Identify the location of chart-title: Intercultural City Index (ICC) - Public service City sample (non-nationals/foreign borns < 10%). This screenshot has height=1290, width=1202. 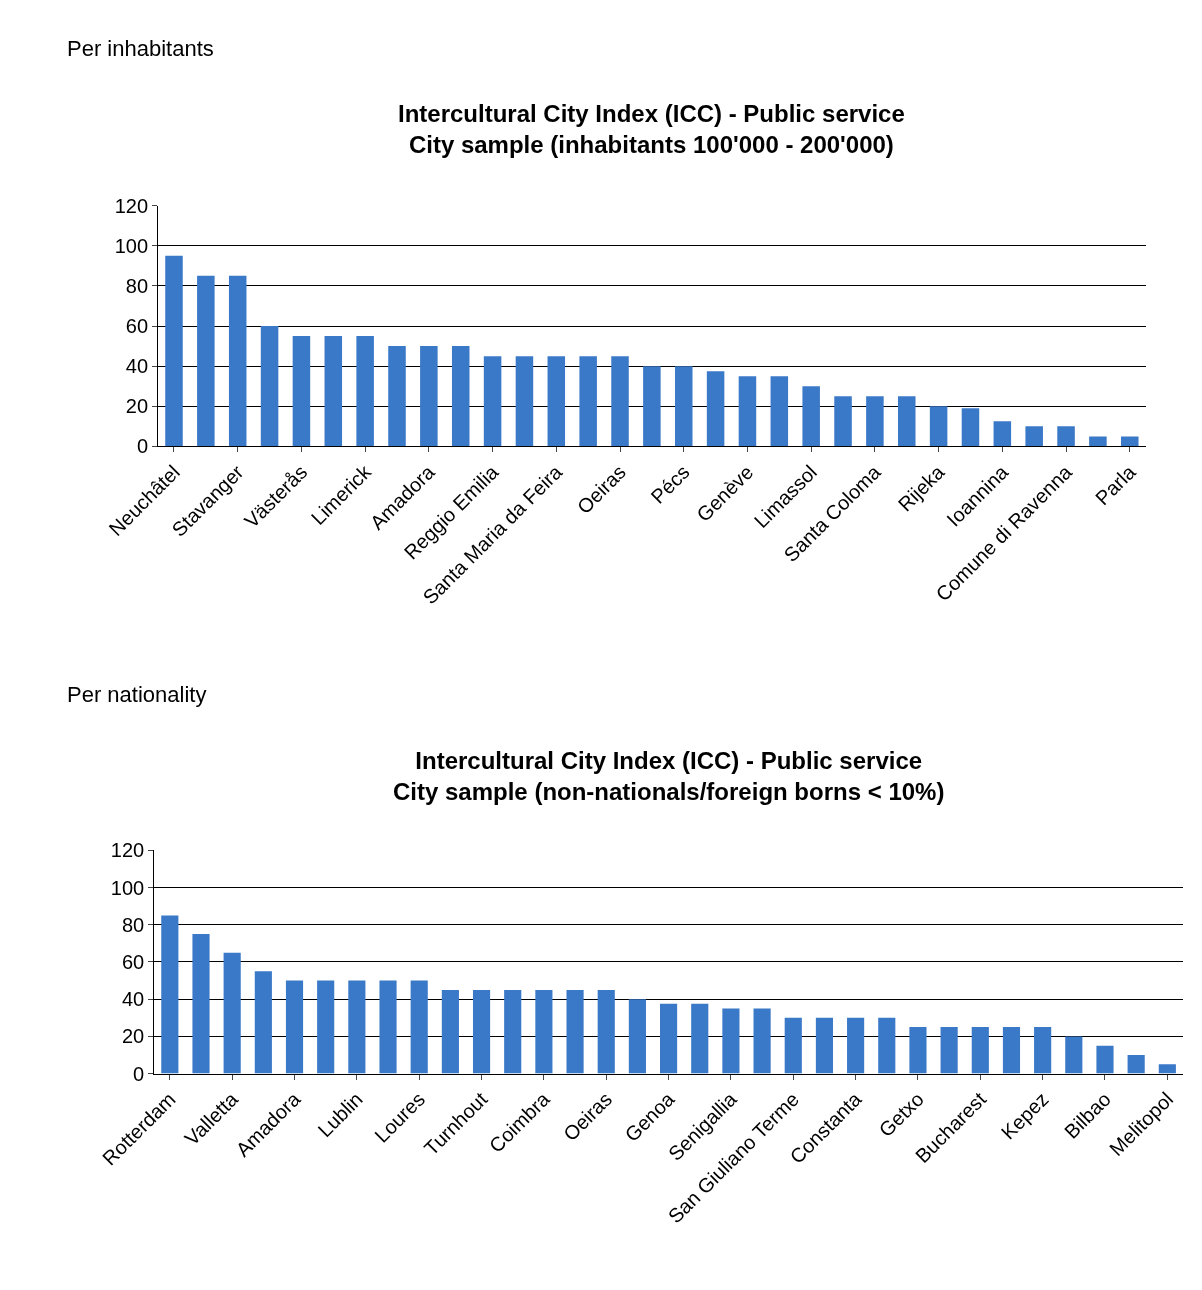
(669, 776).